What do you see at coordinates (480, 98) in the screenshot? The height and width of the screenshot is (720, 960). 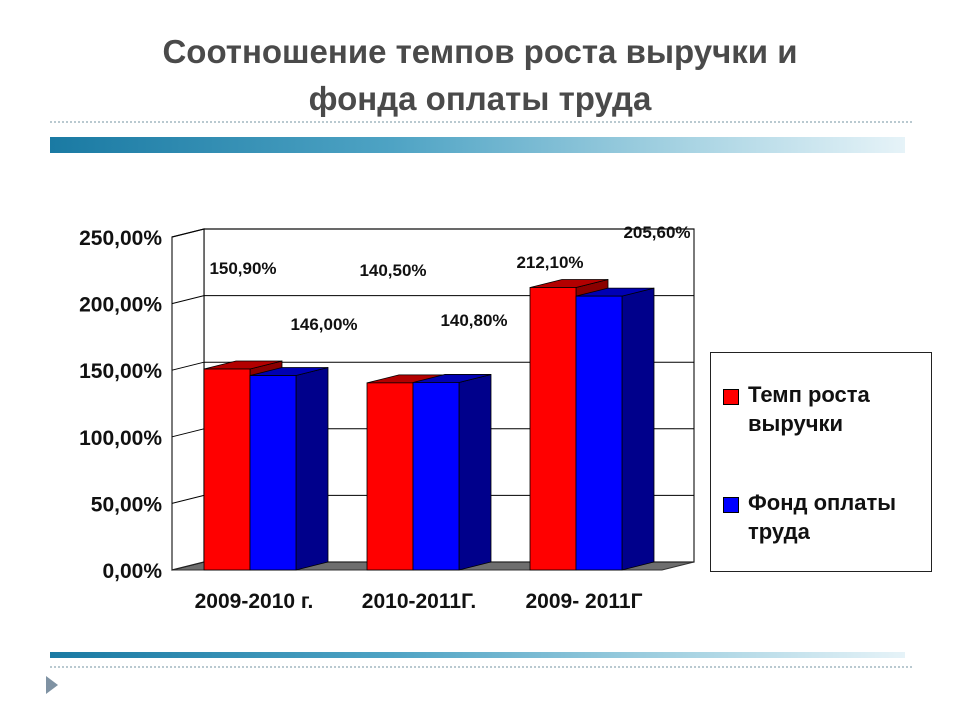 I see `chart-title-line-2: фонда оплаты труда` at bounding box center [480, 98].